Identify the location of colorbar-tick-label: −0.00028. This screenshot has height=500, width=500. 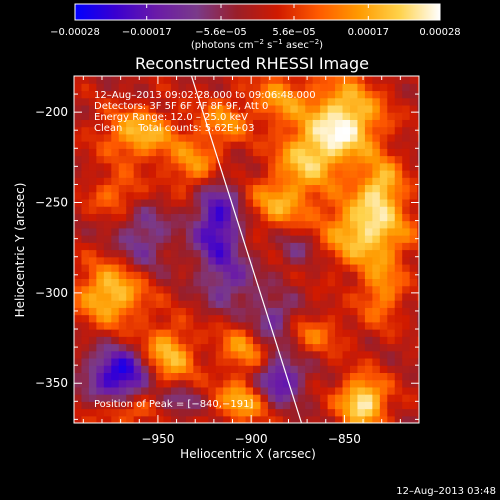
(75, 32).